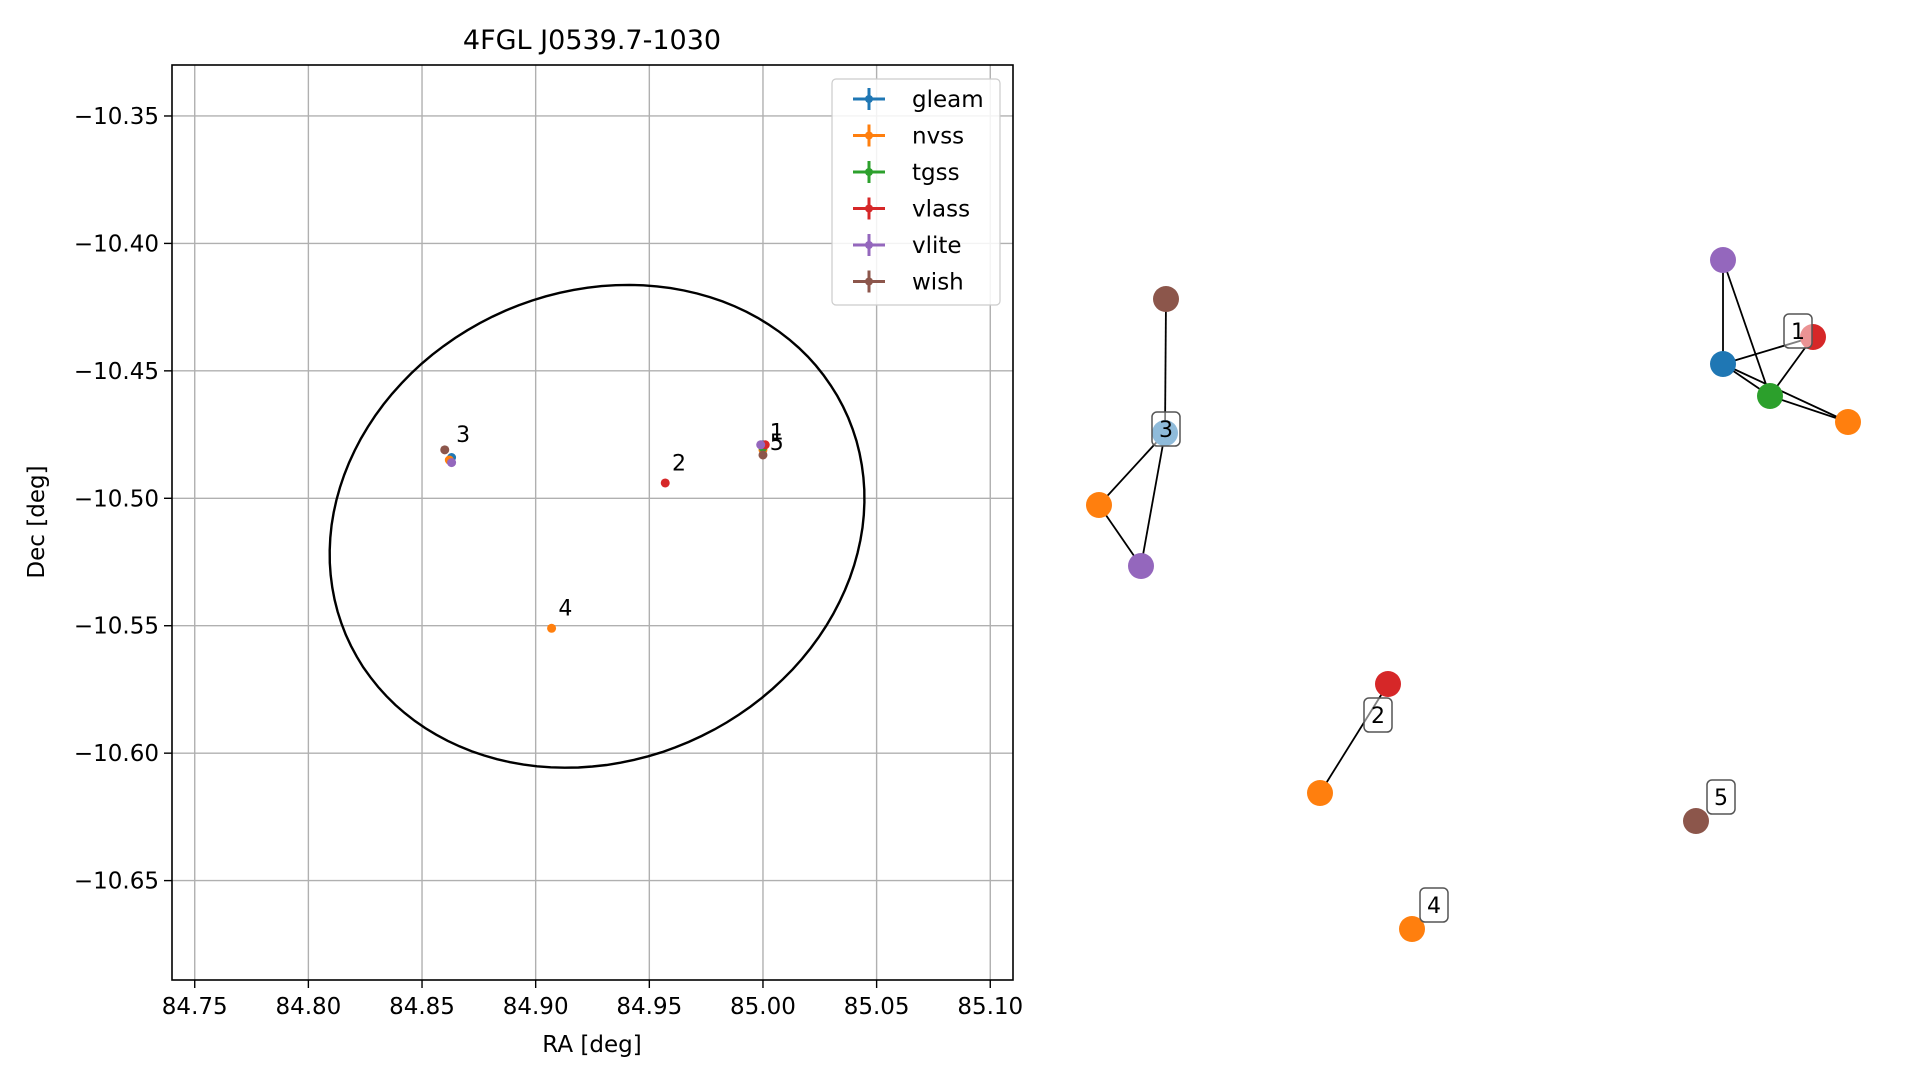 Image resolution: width=1919 pixels, height=1080 pixels. I want to click on group-label: 1, so click(1798, 332).